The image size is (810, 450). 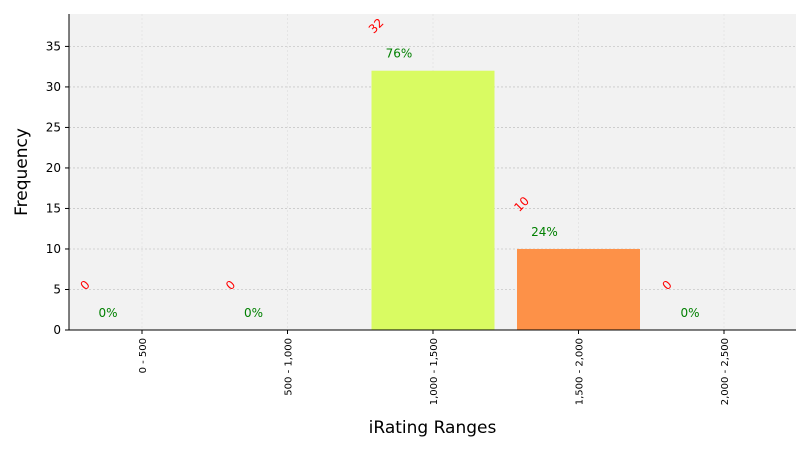 What do you see at coordinates (53, 208) in the screenshot?
I see `y-tick-label: 15` at bounding box center [53, 208].